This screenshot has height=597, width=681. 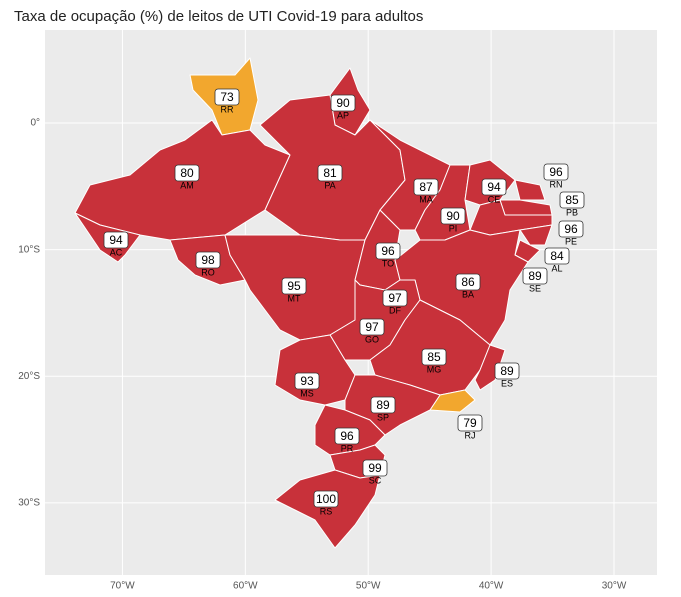 I want to click on state-value: 80, so click(x=187, y=173).